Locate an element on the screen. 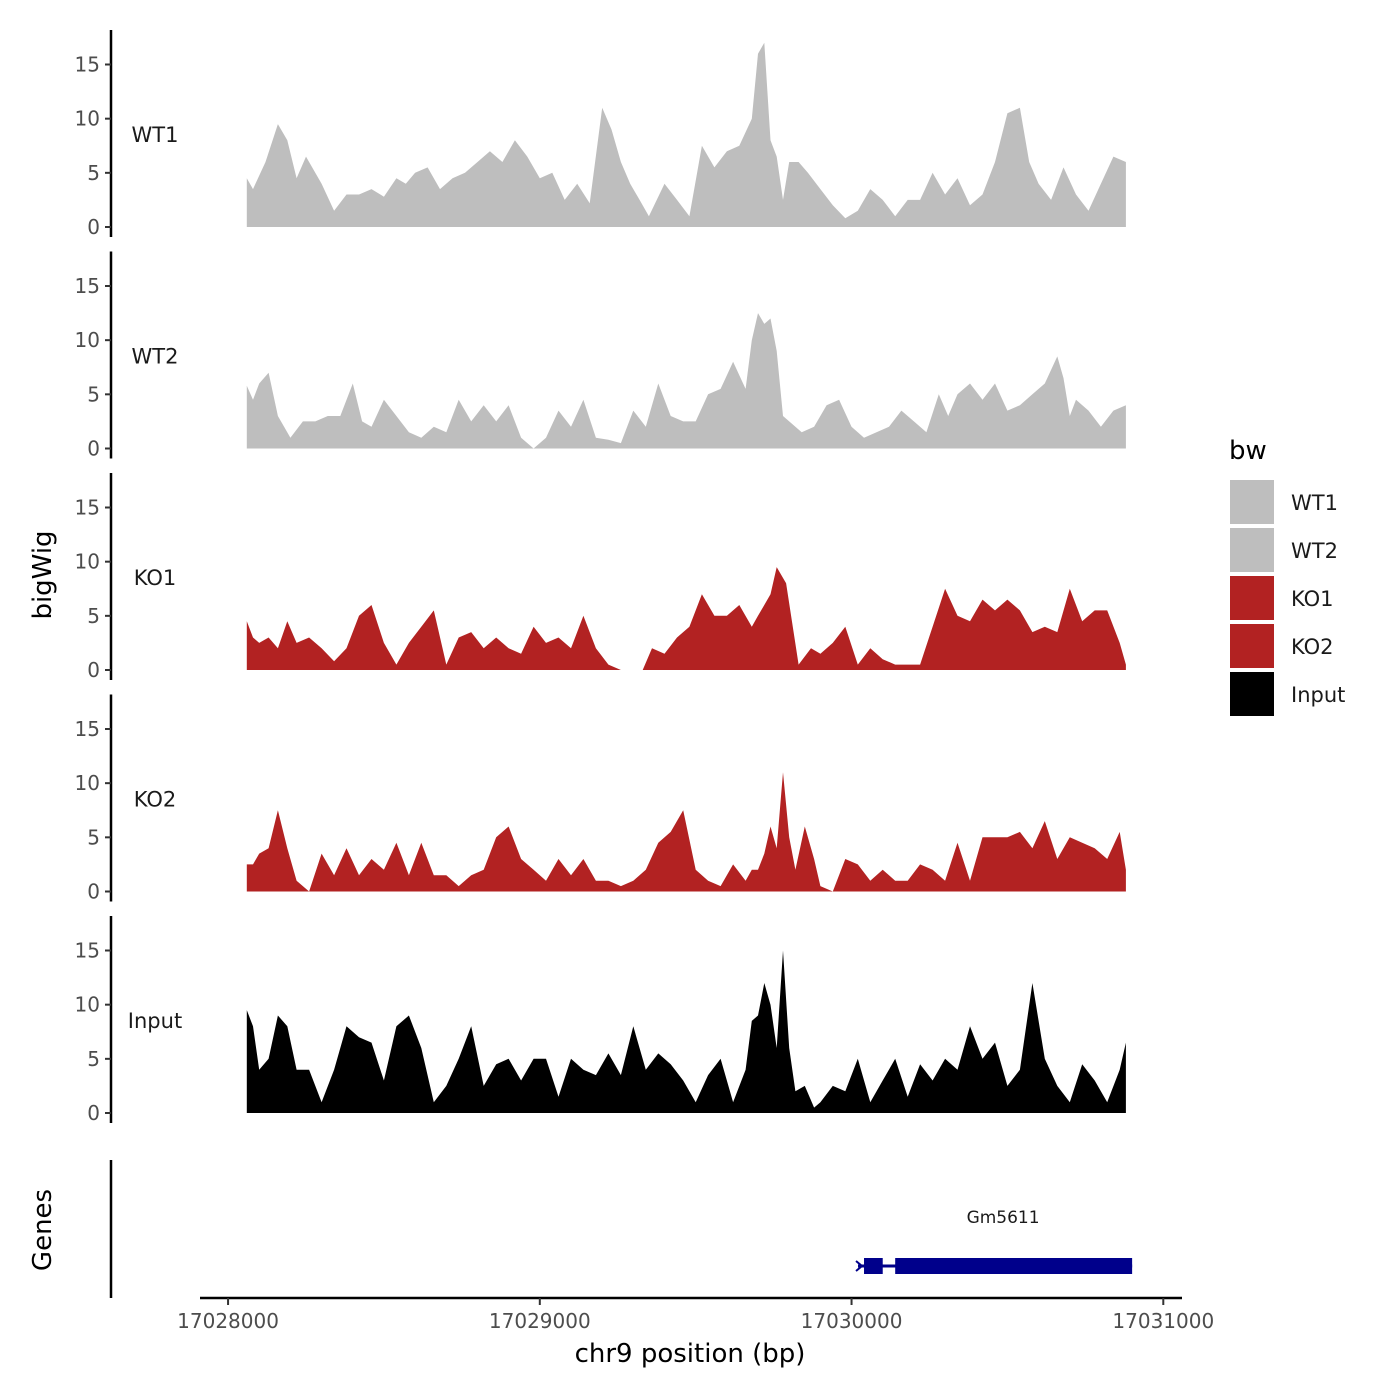 Image resolution: width=1400 pixels, height=1400 pixels. legend-label: Input is located at coordinates (1318, 695).